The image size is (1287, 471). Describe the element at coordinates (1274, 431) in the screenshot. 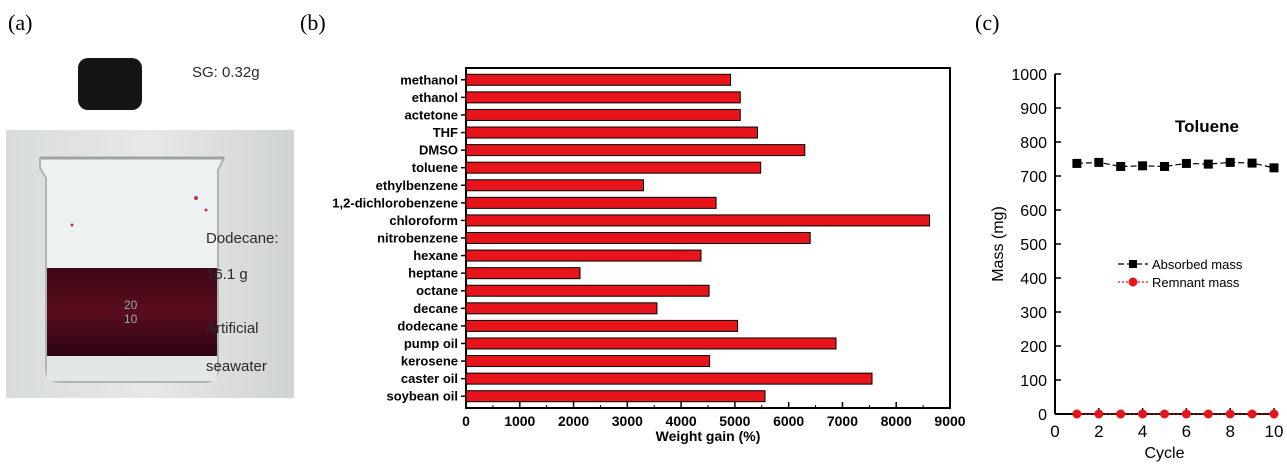

I see `x-tick-label: 10` at that location.